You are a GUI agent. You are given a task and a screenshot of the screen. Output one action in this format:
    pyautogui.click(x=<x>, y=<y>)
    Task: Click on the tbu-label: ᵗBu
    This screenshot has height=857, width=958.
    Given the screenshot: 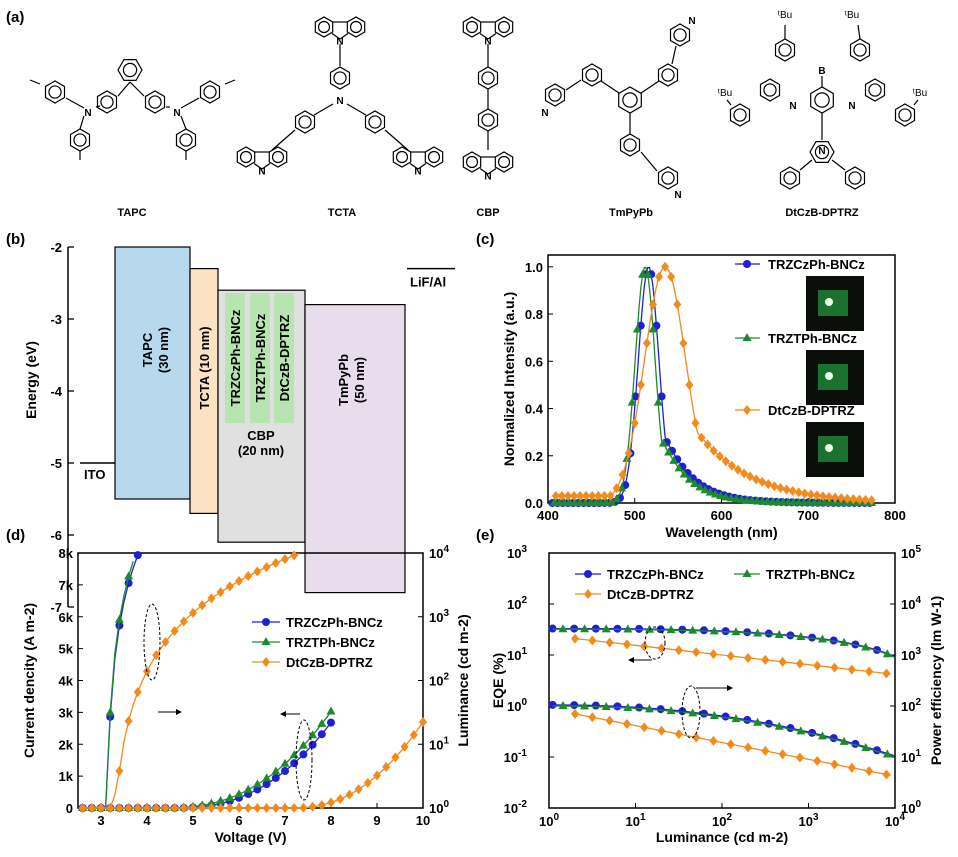 What is the action you would take?
    pyautogui.click(x=725, y=93)
    